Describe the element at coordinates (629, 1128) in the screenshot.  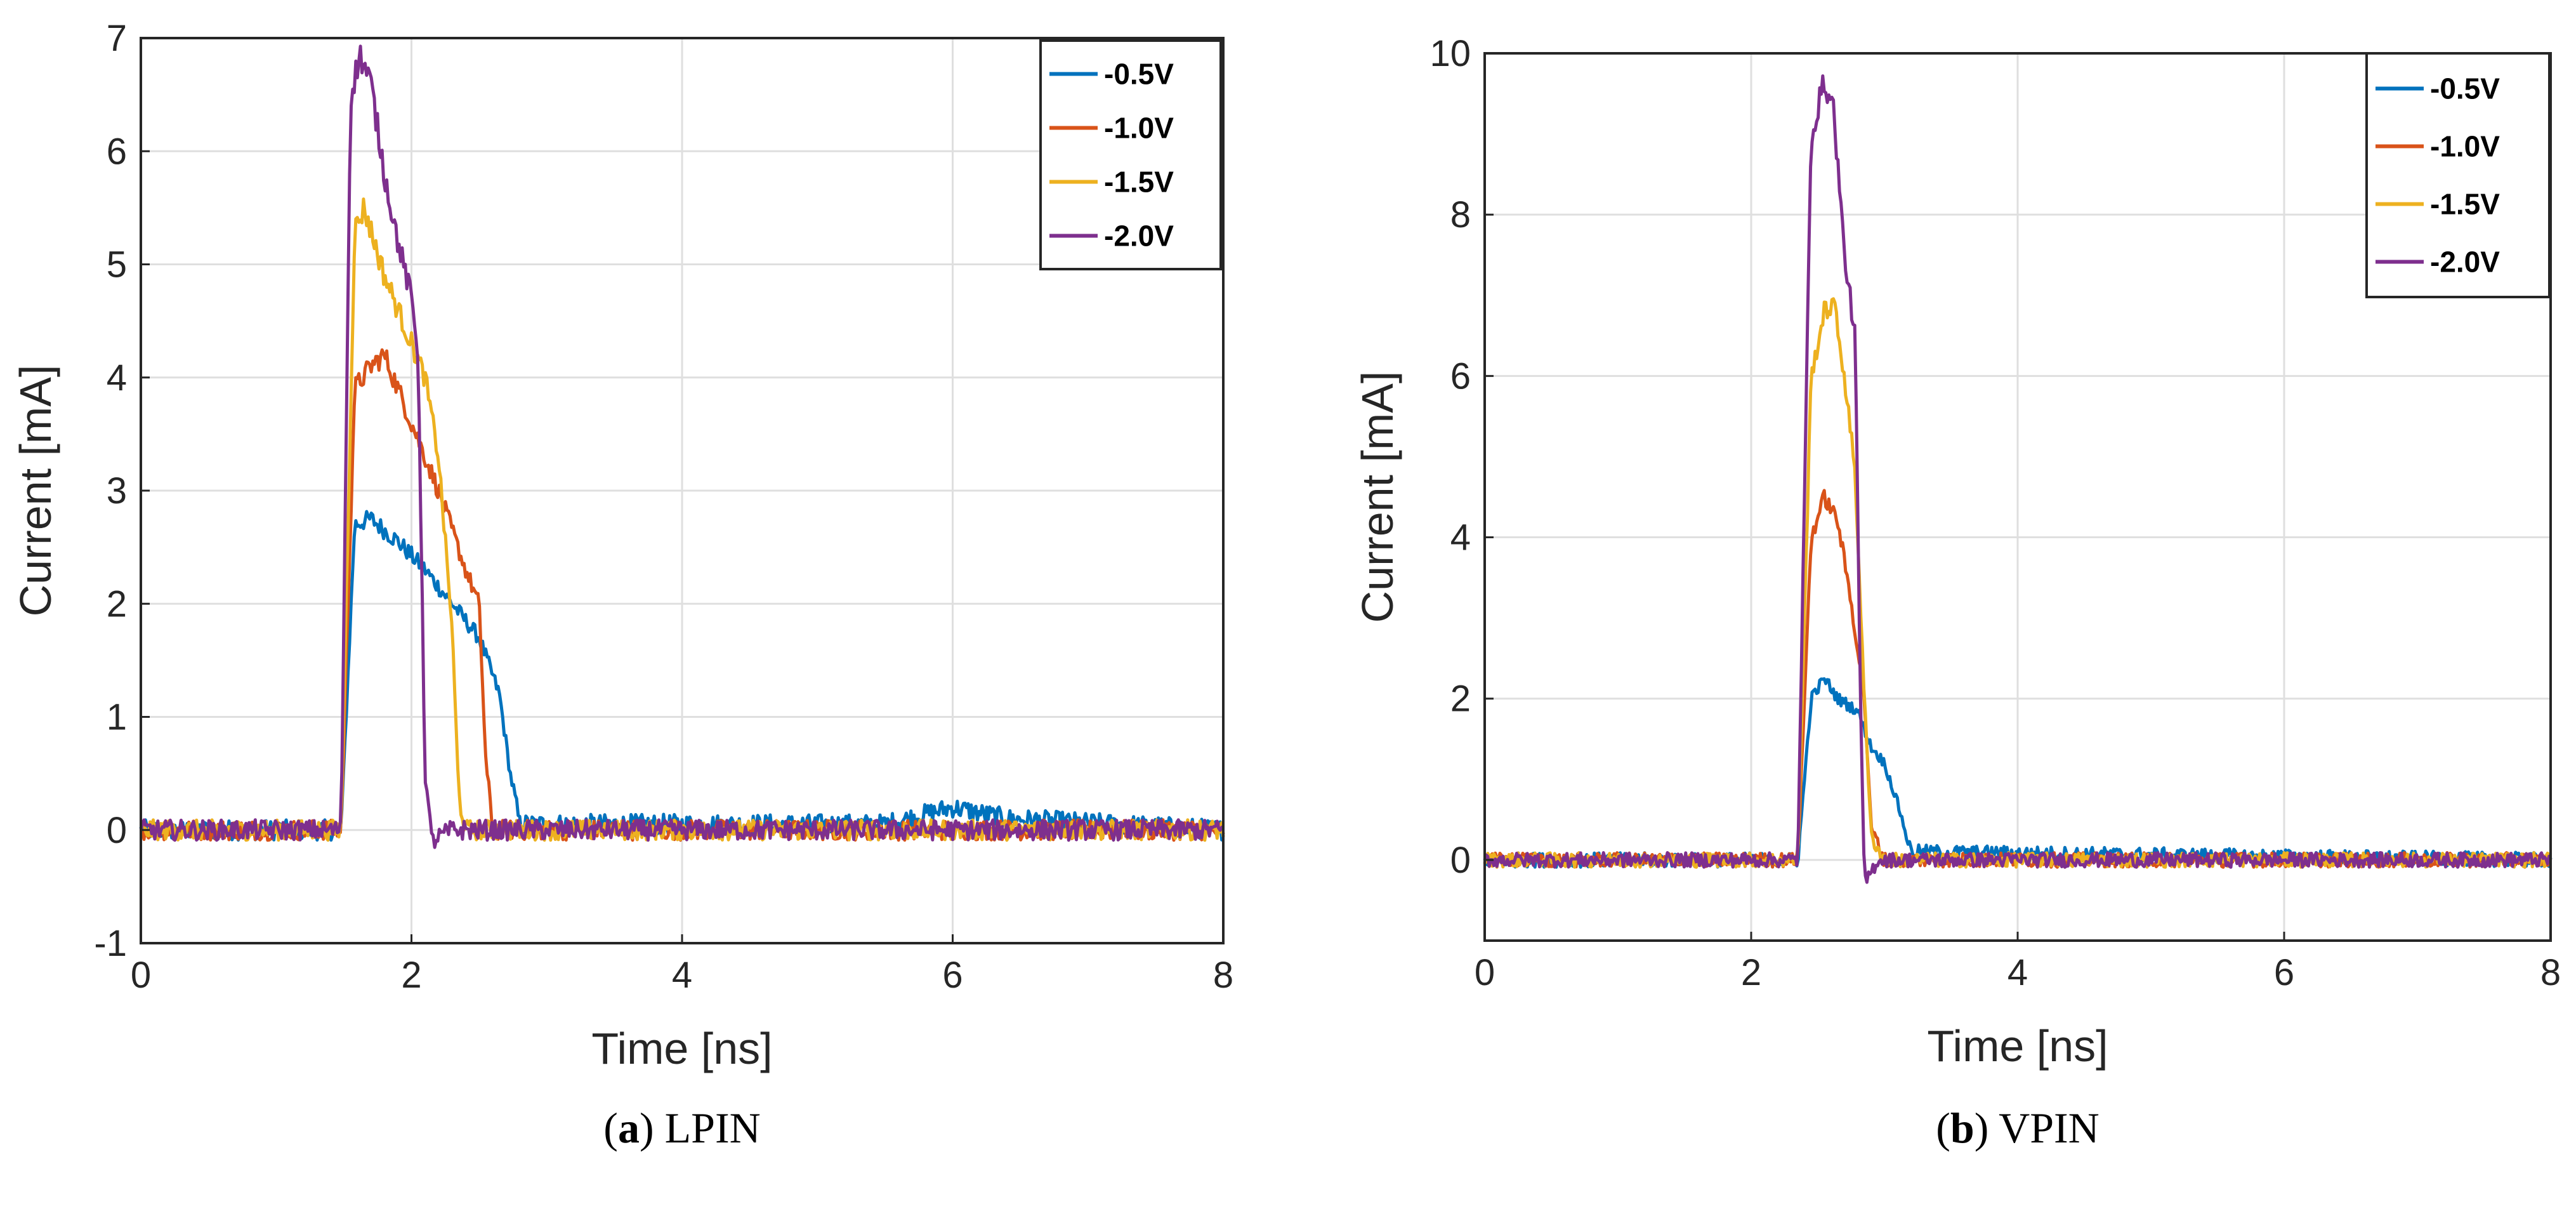
I see `caption-label: a` at that location.